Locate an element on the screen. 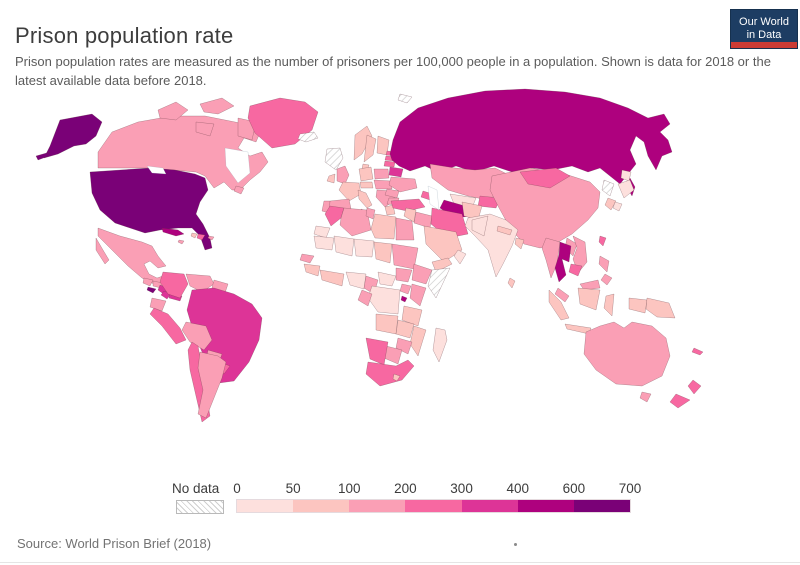 This screenshot has width=800, height=565. country-colombia is located at coordinates (174, 285).